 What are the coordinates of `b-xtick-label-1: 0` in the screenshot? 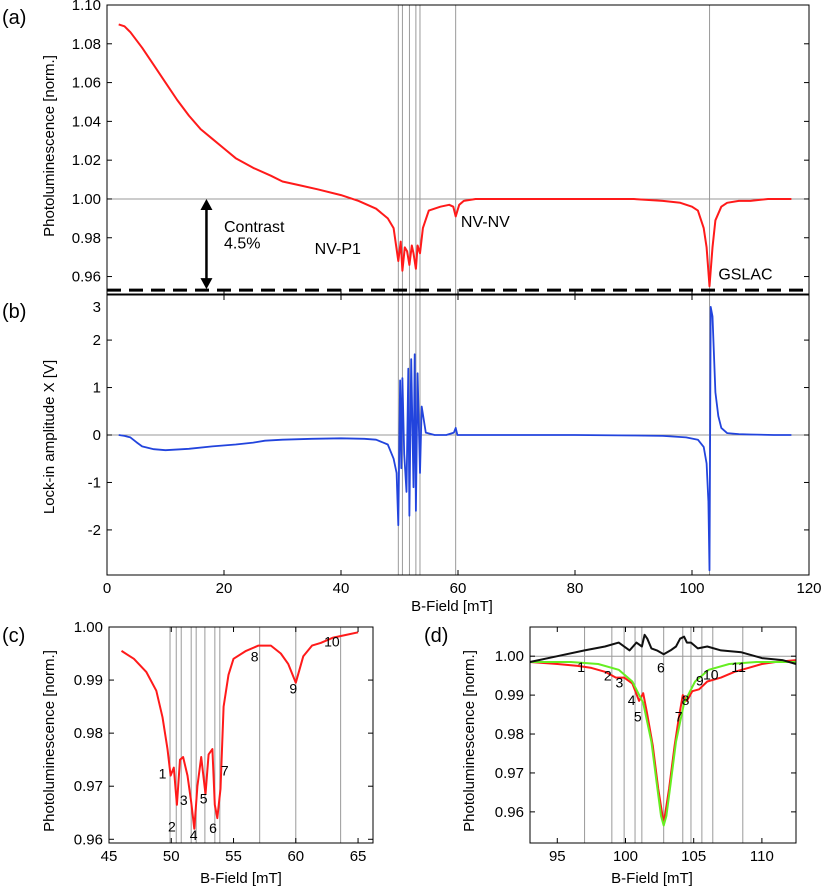 It's located at (107, 588).